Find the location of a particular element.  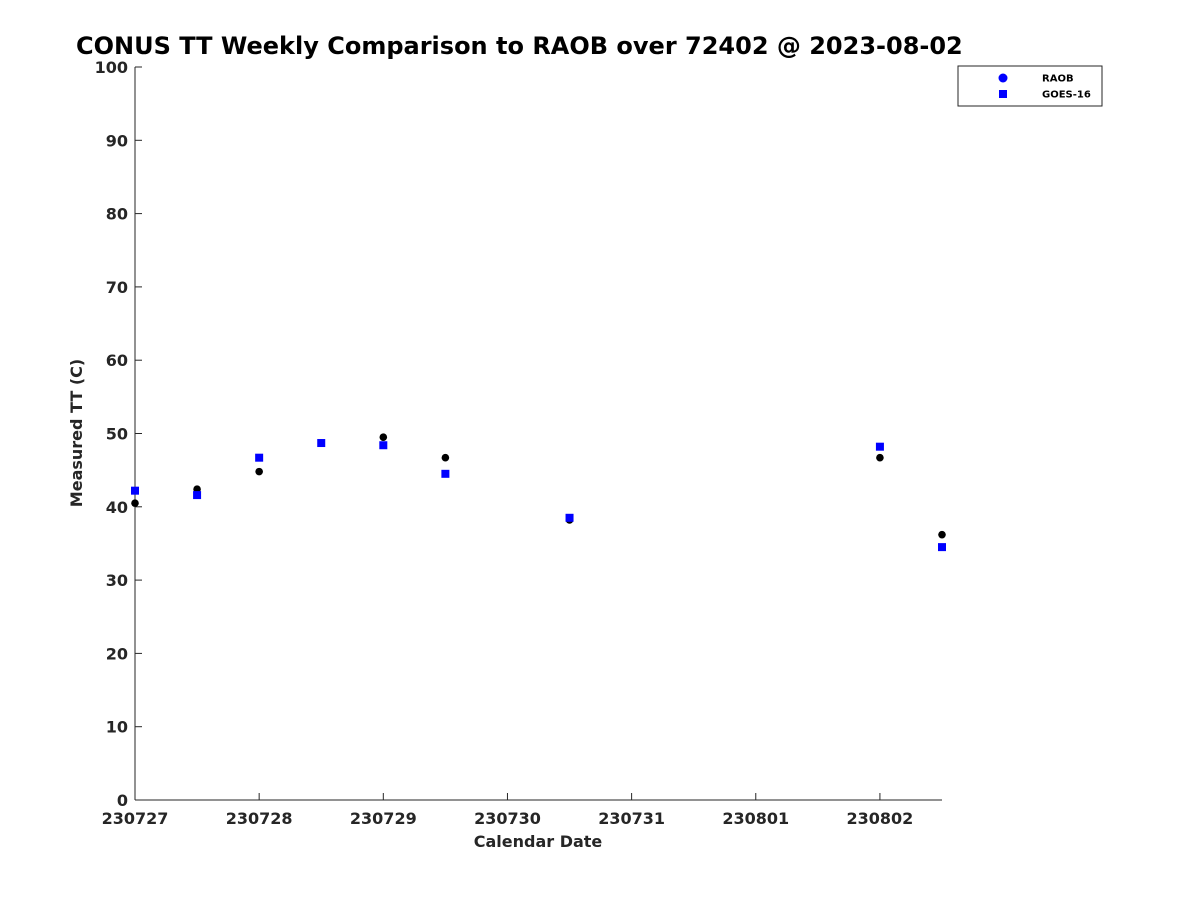

x-tick-label: 230731 is located at coordinates (631, 818).